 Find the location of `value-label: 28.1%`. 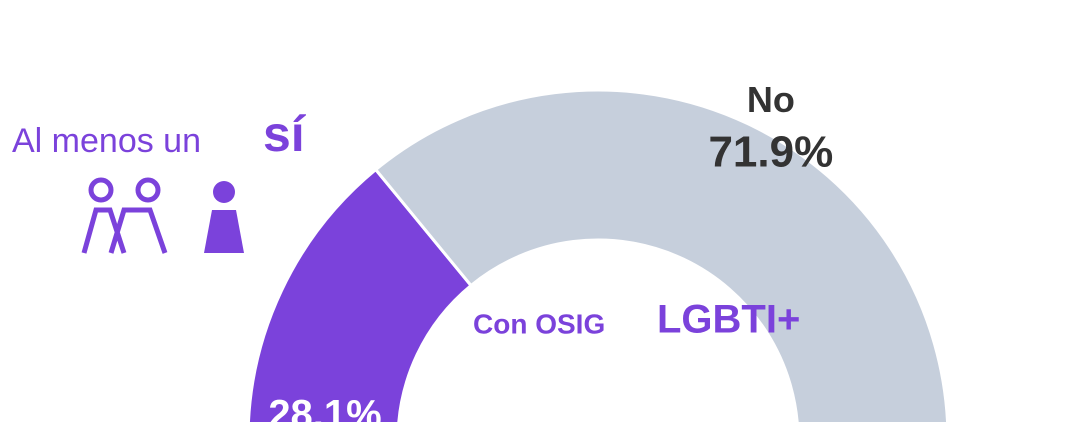

value-label: 28.1% is located at coordinates (324, 407).